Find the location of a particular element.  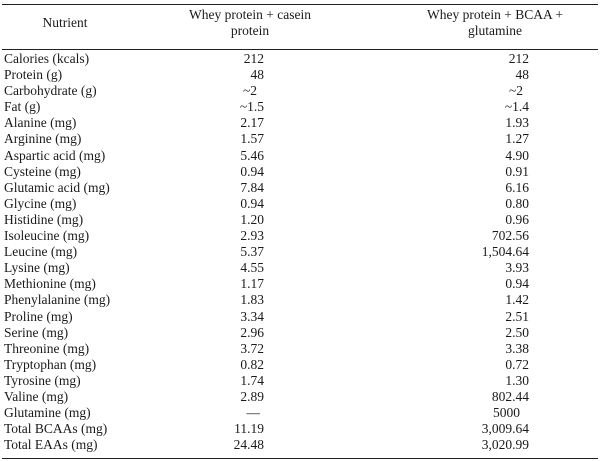

table-row: Proline (mg) 3.34 2.51 is located at coordinates (300, 317).